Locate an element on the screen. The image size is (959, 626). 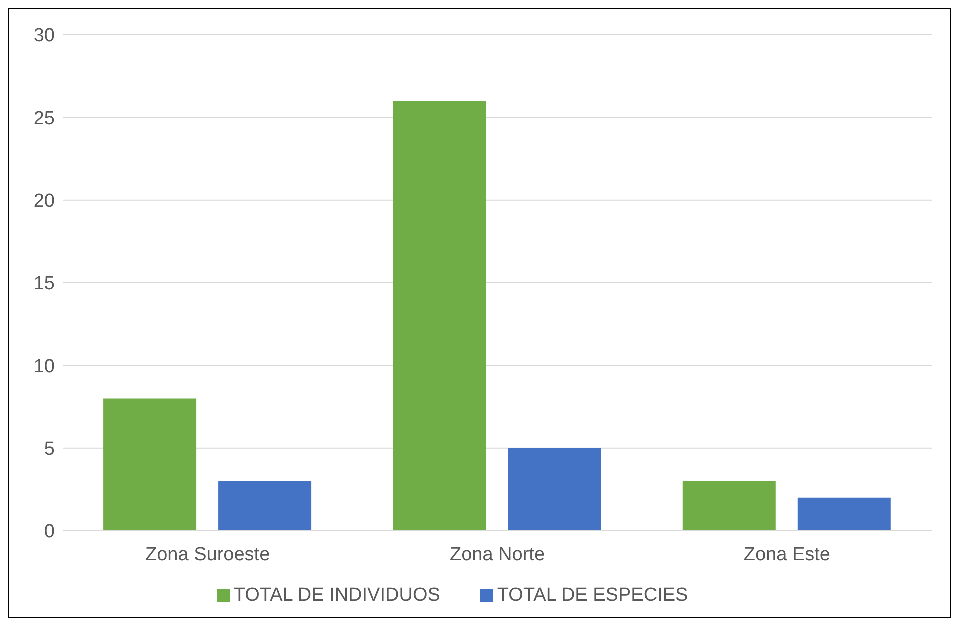
y-tick-label: 10 is located at coordinates (44, 367).